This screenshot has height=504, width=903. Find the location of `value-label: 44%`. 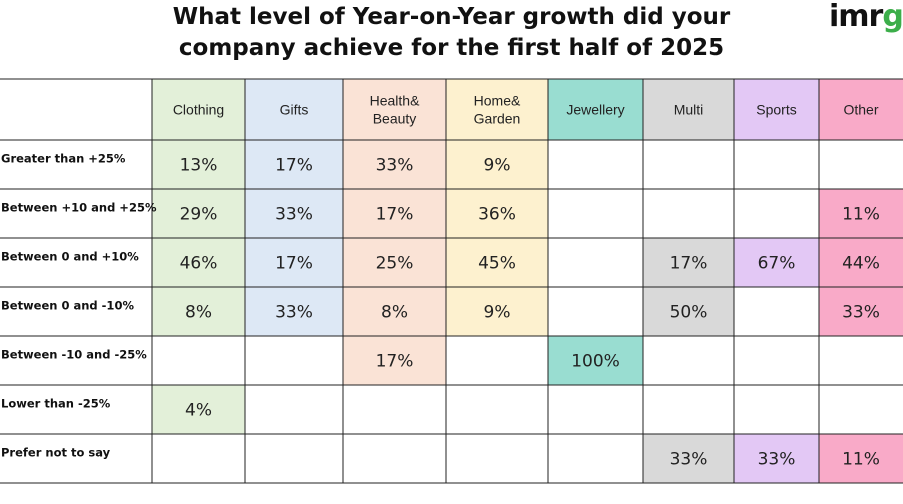

value-label: 44% is located at coordinates (861, 264).